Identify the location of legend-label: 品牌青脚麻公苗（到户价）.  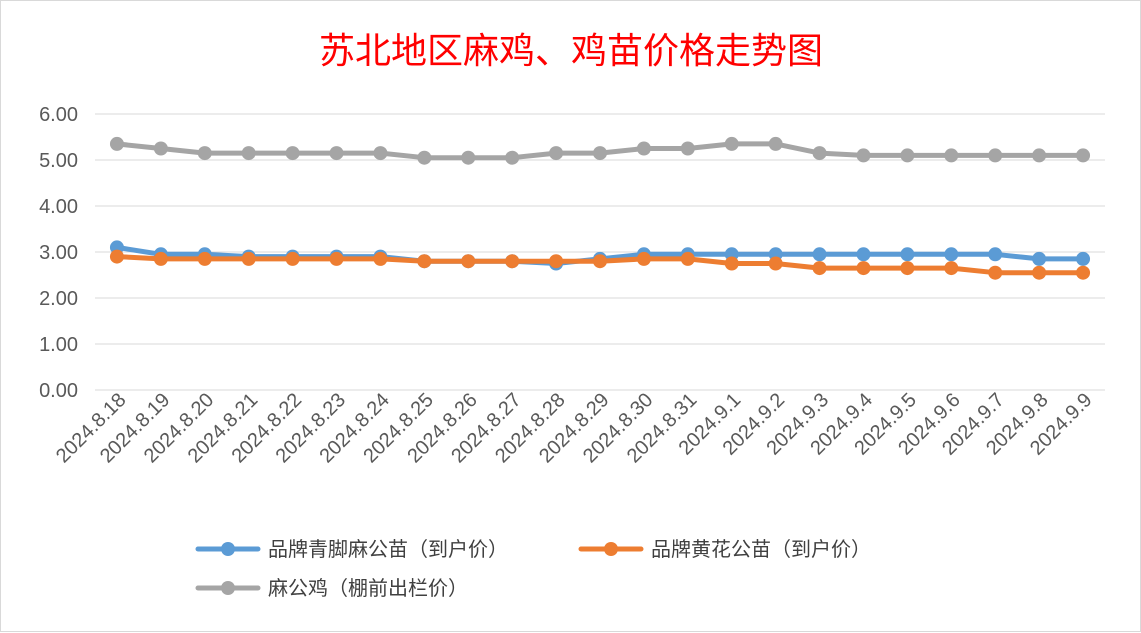
(388, 549).